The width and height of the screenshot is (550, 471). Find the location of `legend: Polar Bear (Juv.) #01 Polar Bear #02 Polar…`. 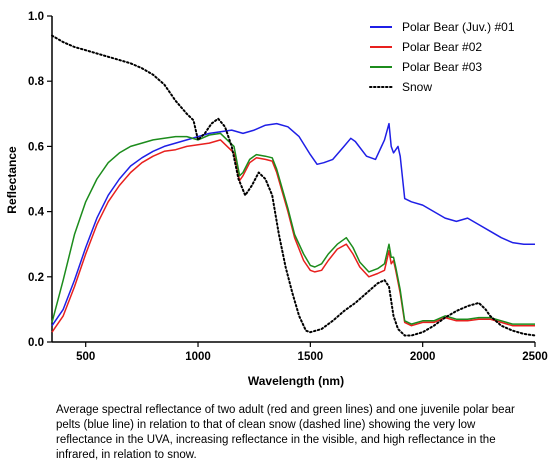

legend: Polar Bear (Juv.) #01 Polar Bear #02 Polar… is located at coordinates (442, 57).